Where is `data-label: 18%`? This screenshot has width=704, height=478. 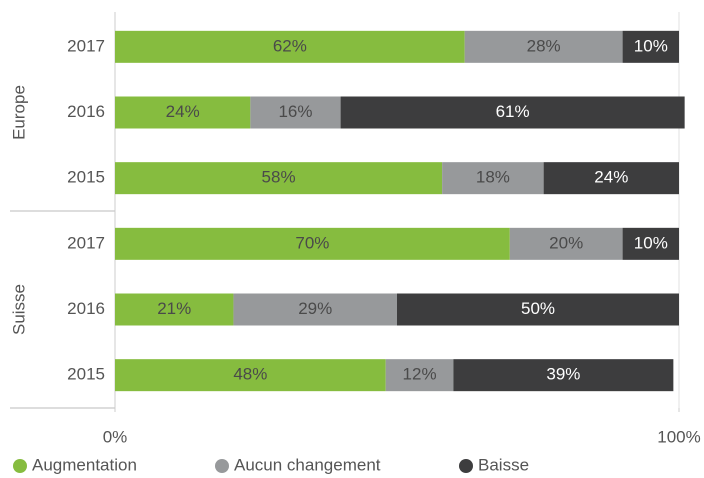
data-label: 18% is located at coordinates (493, 177).